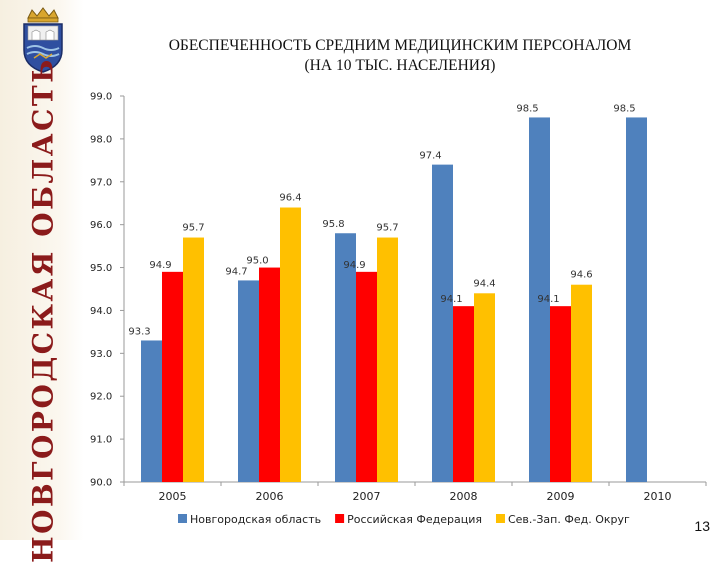 The image size is (720, 563). I want to click on x-tick-label: 2006, so click(270, 496).